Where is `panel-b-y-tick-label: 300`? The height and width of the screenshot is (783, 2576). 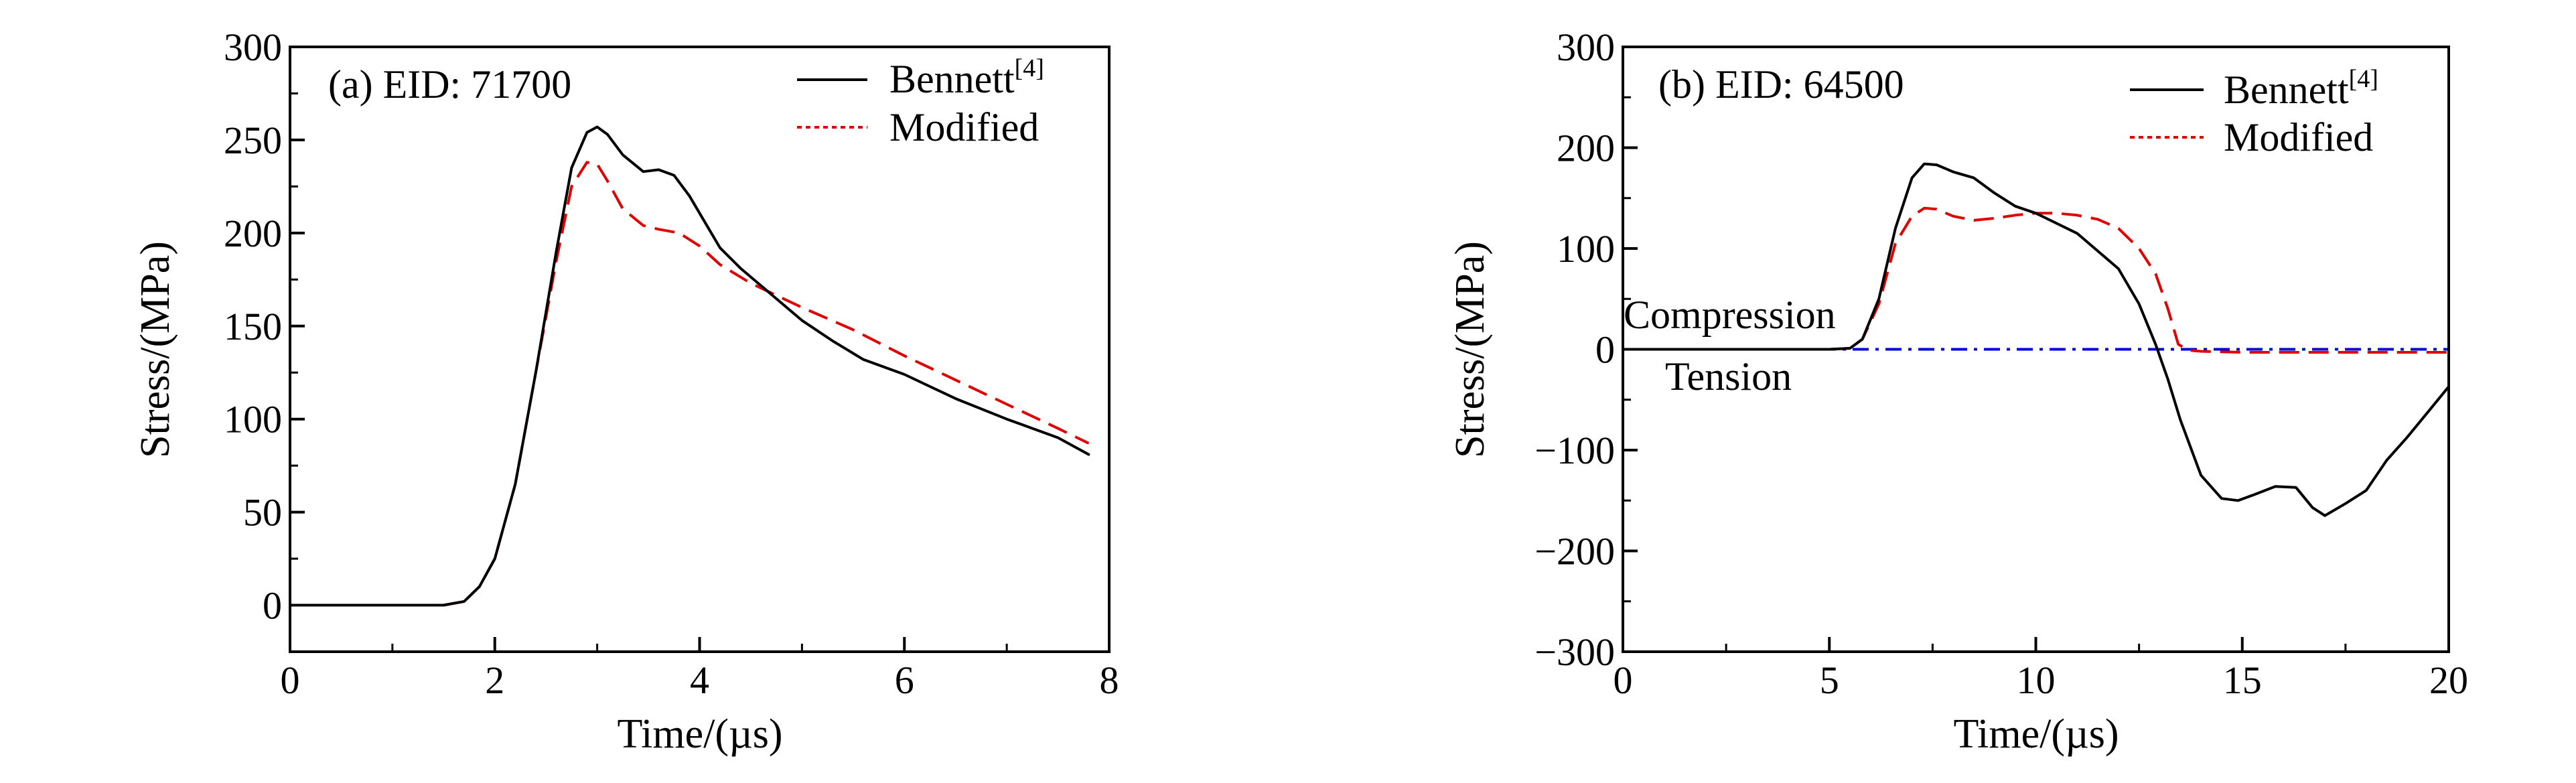 panel-b-y-tick-label: 300 is located at coordinates (1586, 47).